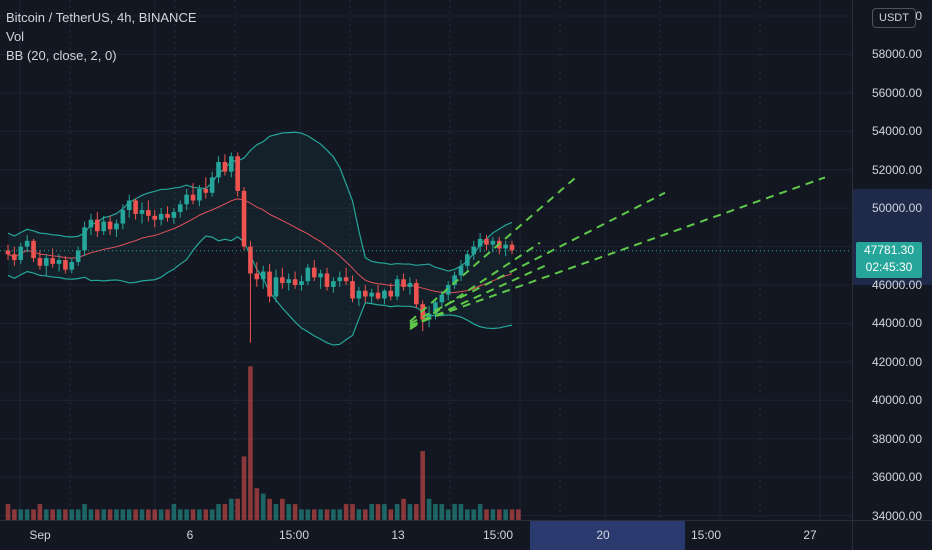 Image resolution: width=932 pixels, height=550 pixels. I want to click on price-tick-label: 44000.00, so click(896, 323).